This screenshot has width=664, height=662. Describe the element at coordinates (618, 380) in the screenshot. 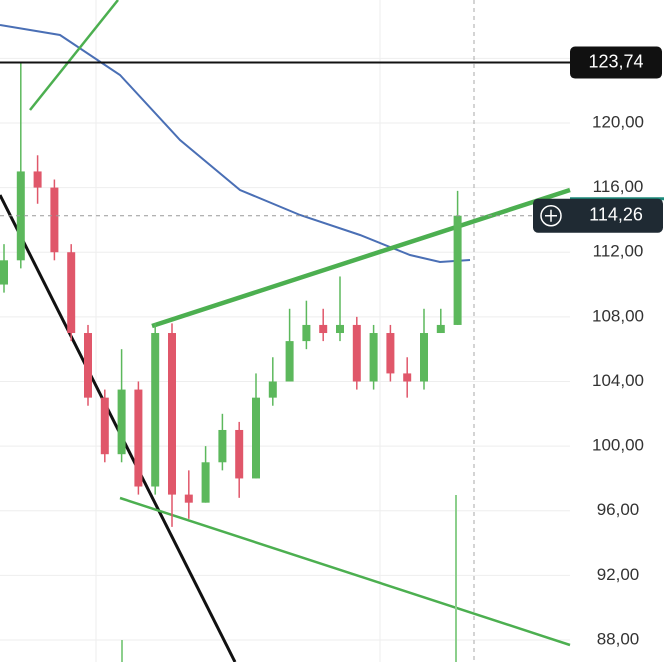

I see `y-tick-label: 104,00` at that location.